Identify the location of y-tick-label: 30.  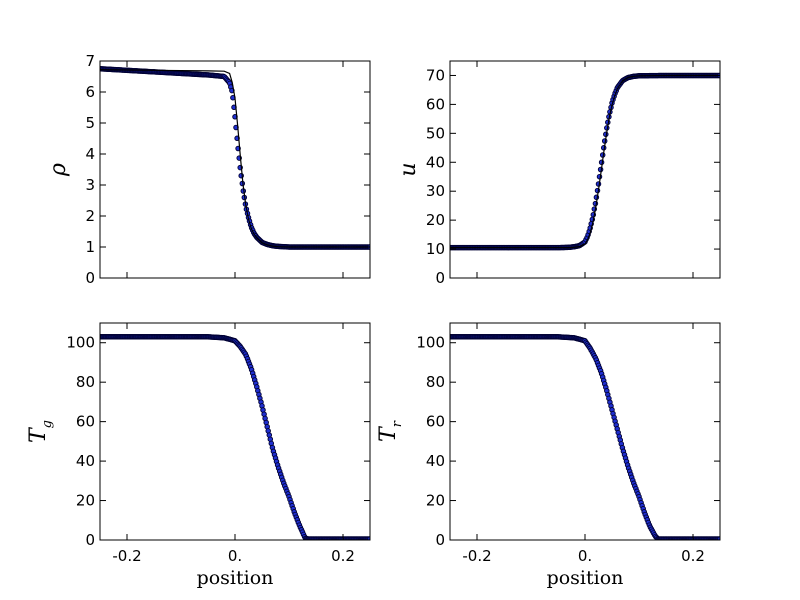
(435, 191).